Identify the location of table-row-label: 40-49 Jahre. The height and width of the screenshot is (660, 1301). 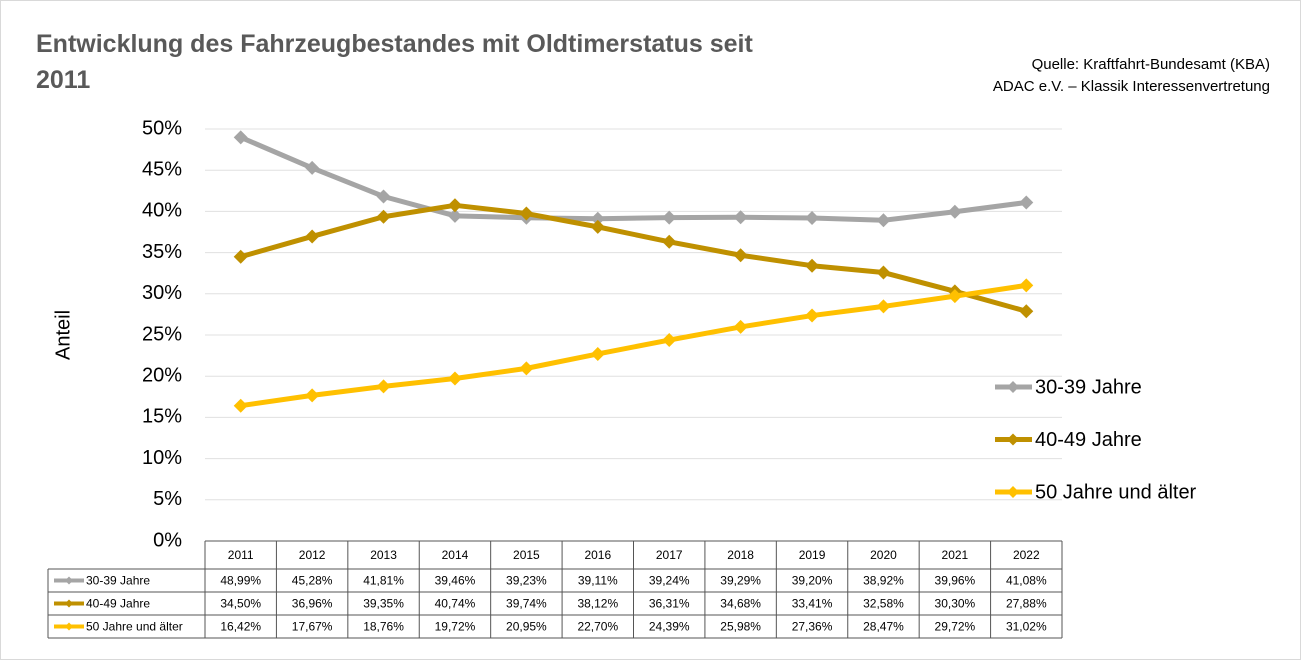
(118, 604).